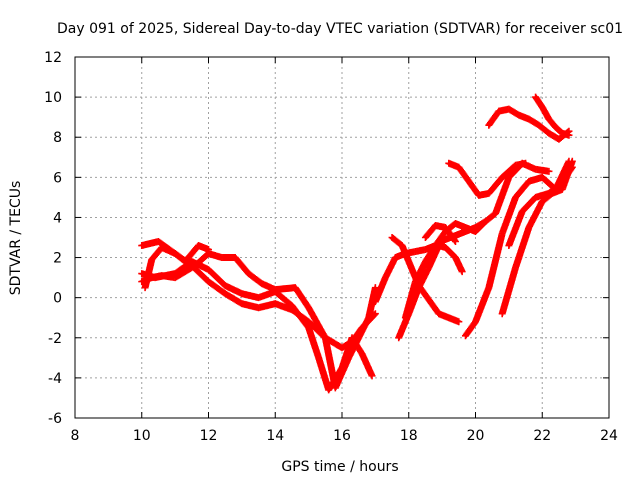  What do you see at coordinates (476, 436) in the screenshot?
I see `x-tick-label: 20` at bounding box center [476, 436].